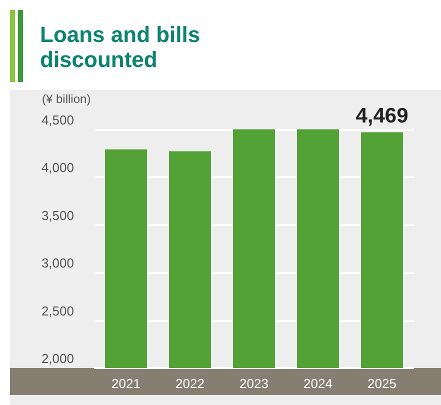 The height and width of the screenshot is (405, 441). Describe the element at coordinates (57, 168) in the screenshot. I see `y-tick-label: 4,000` at that location.